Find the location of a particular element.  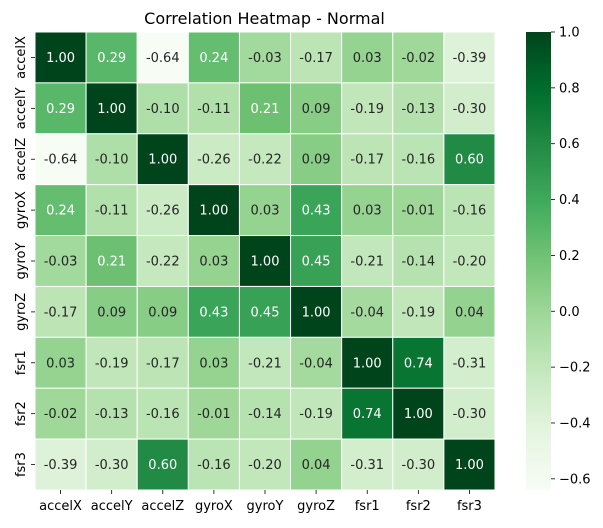

y-tick-label: gyroY is located at coordinates (21, 260).